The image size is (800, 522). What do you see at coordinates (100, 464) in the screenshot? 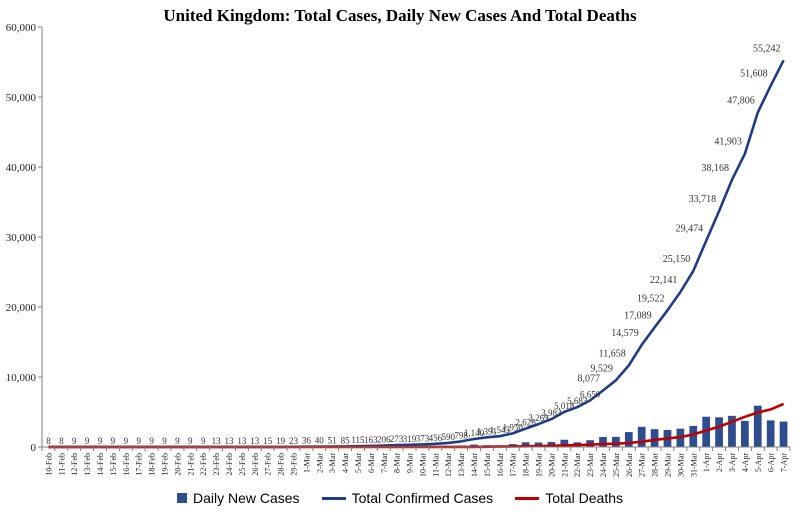
I see `x-tick-label: 14-Feb` at bounding box center [100, 464].